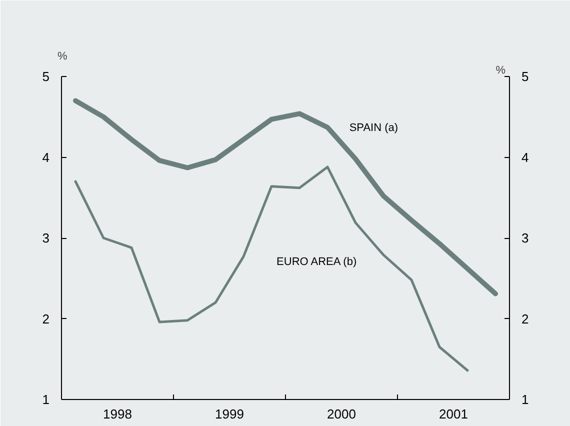 The image size is (570, 426). I want to click on y2-tick-label: 3, so click(525, 238).